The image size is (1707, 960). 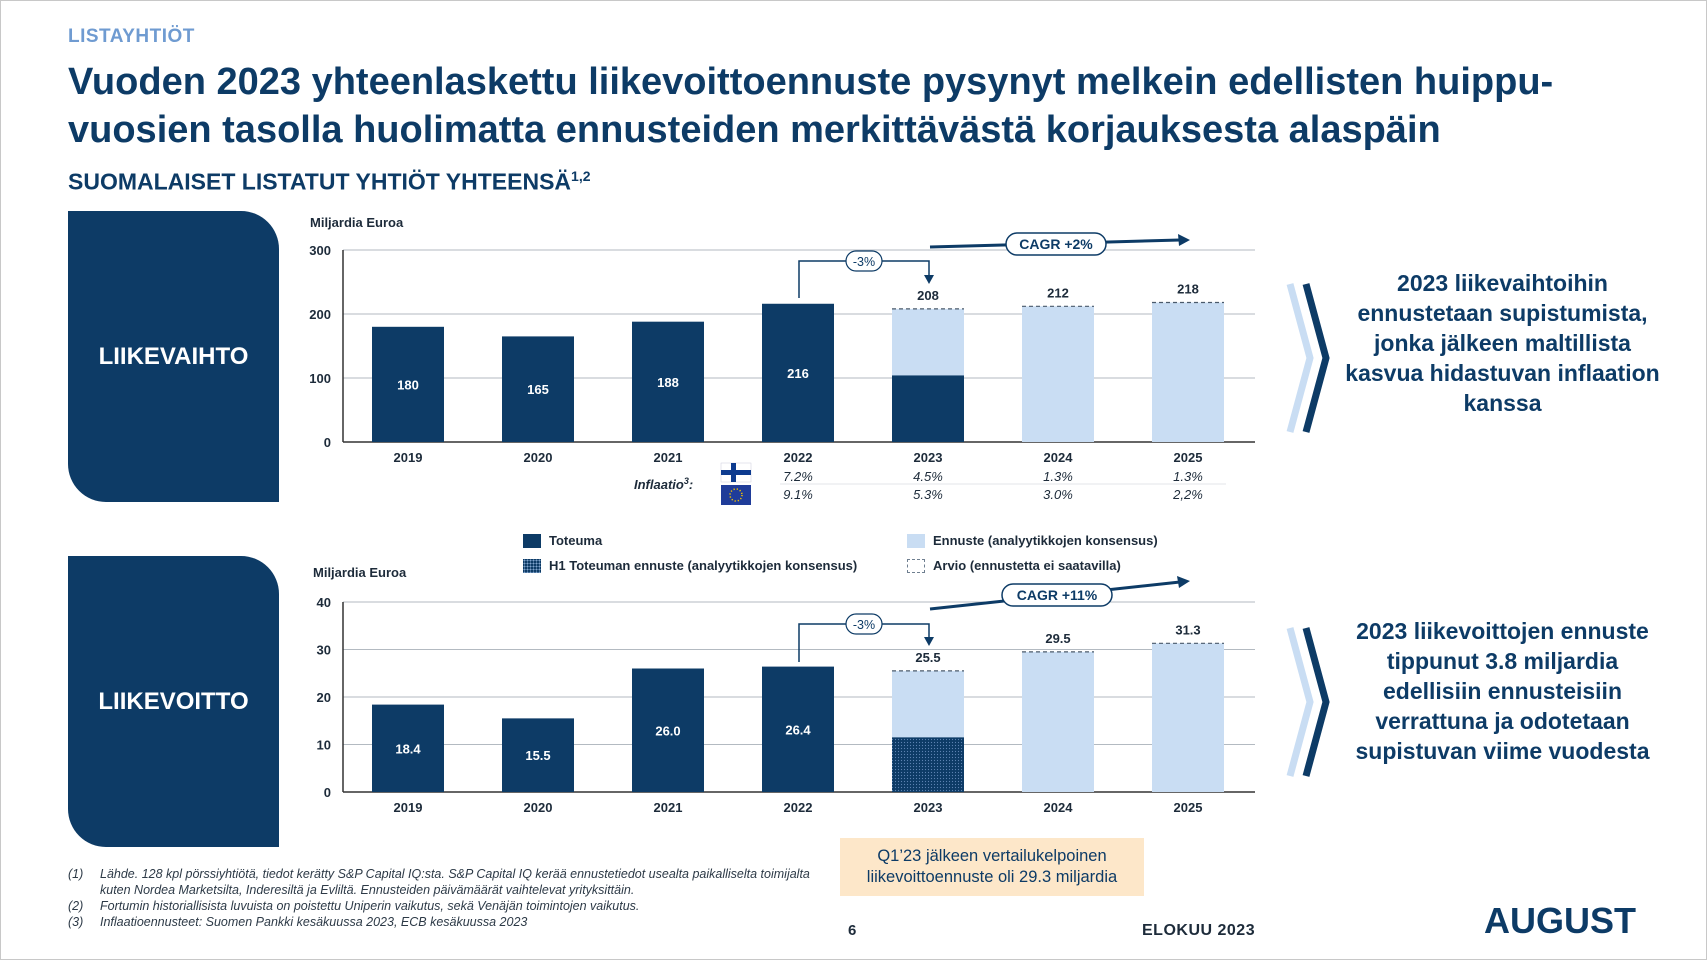 I want to click on profit-value-label-2021: 26.0, so click(x=667, y=730).